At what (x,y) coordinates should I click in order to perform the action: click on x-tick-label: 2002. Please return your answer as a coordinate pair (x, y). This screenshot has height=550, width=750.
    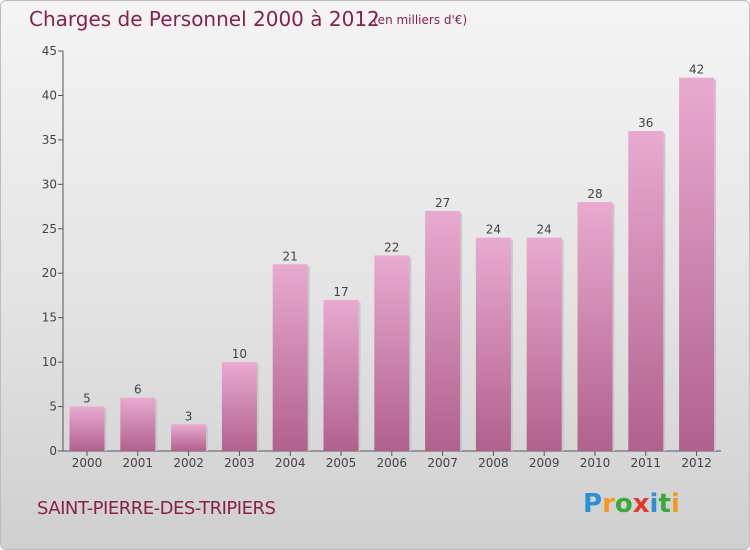
    Looking at the image, I should click on (188, 463).